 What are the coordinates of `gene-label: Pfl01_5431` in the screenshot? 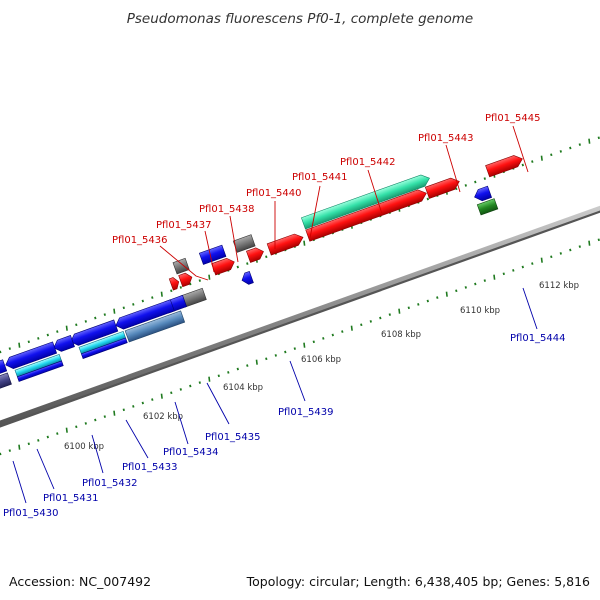 It's located at (71, 498).